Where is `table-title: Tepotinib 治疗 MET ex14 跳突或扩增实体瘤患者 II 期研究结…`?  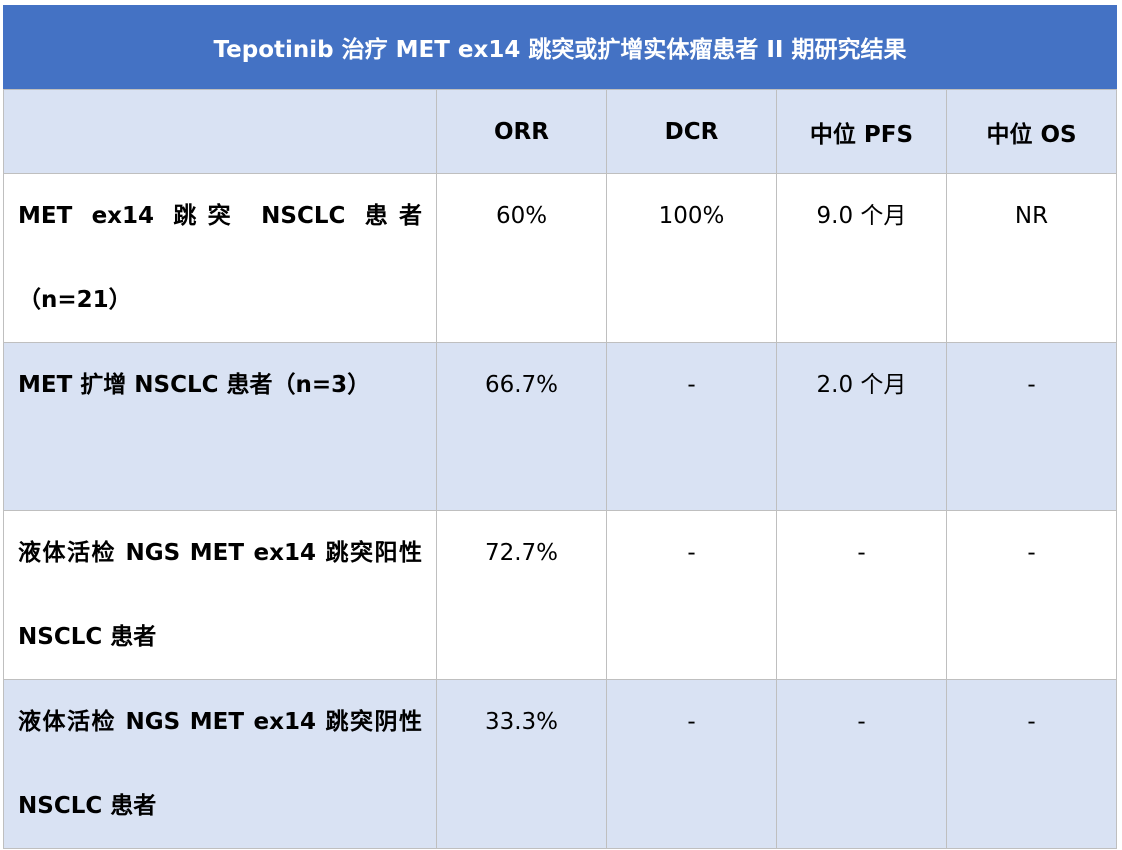
table-title: Tepotinib 治疗 MET ex14 跳突或扩增实体瘤患者 II 期研究结… is located at coordinates (560, 47).